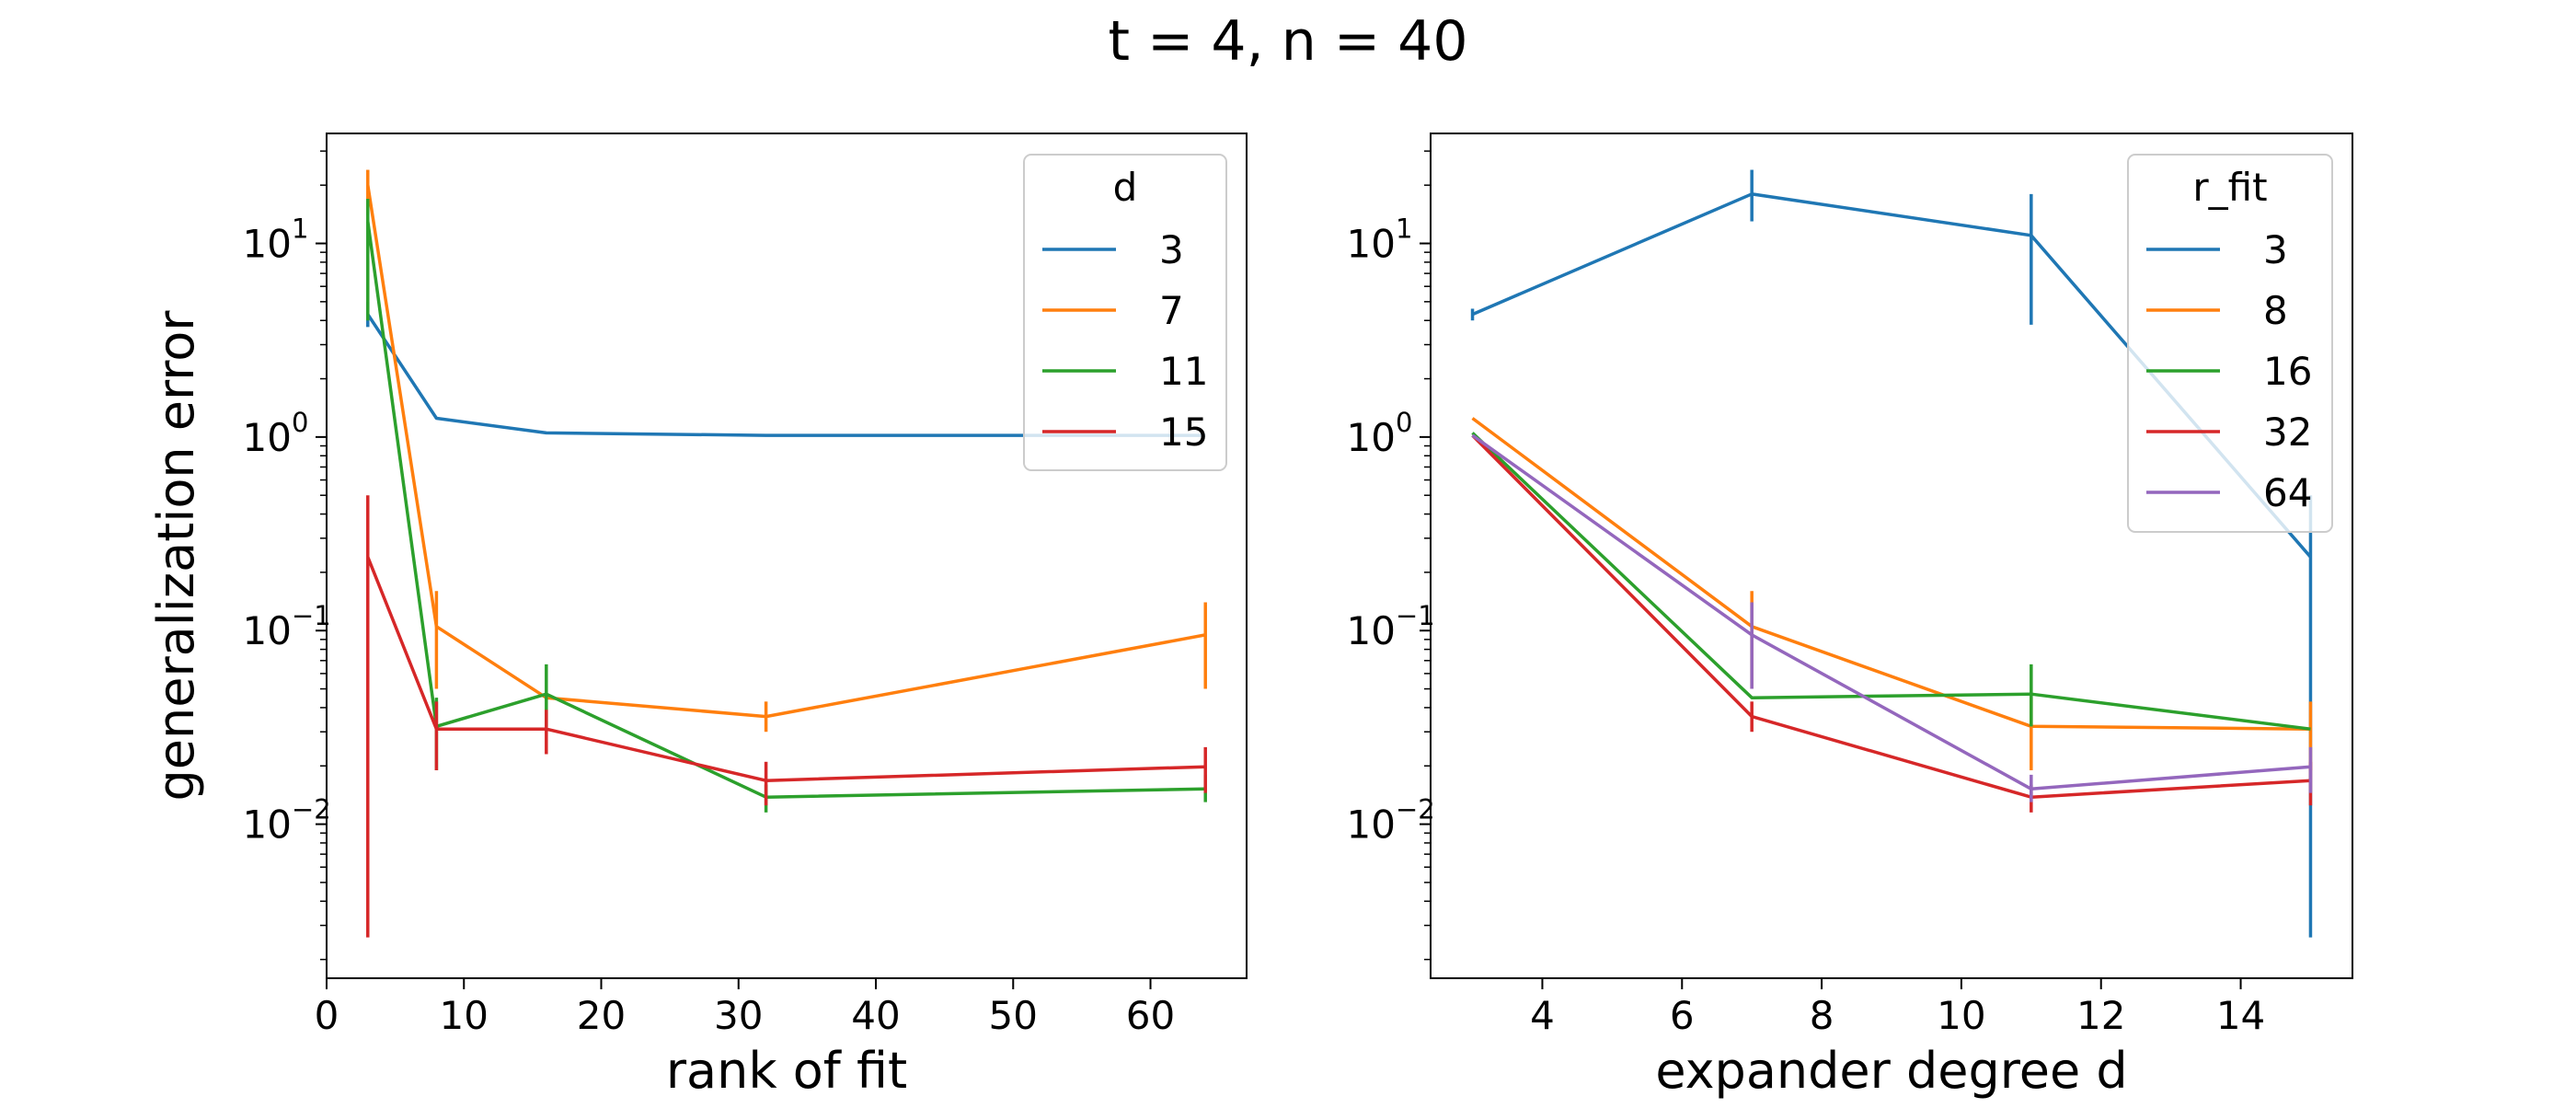 The width and height of the screenshot is (2576, 1108). I want to click on legend-label-15: 15, so click(1183, 432).